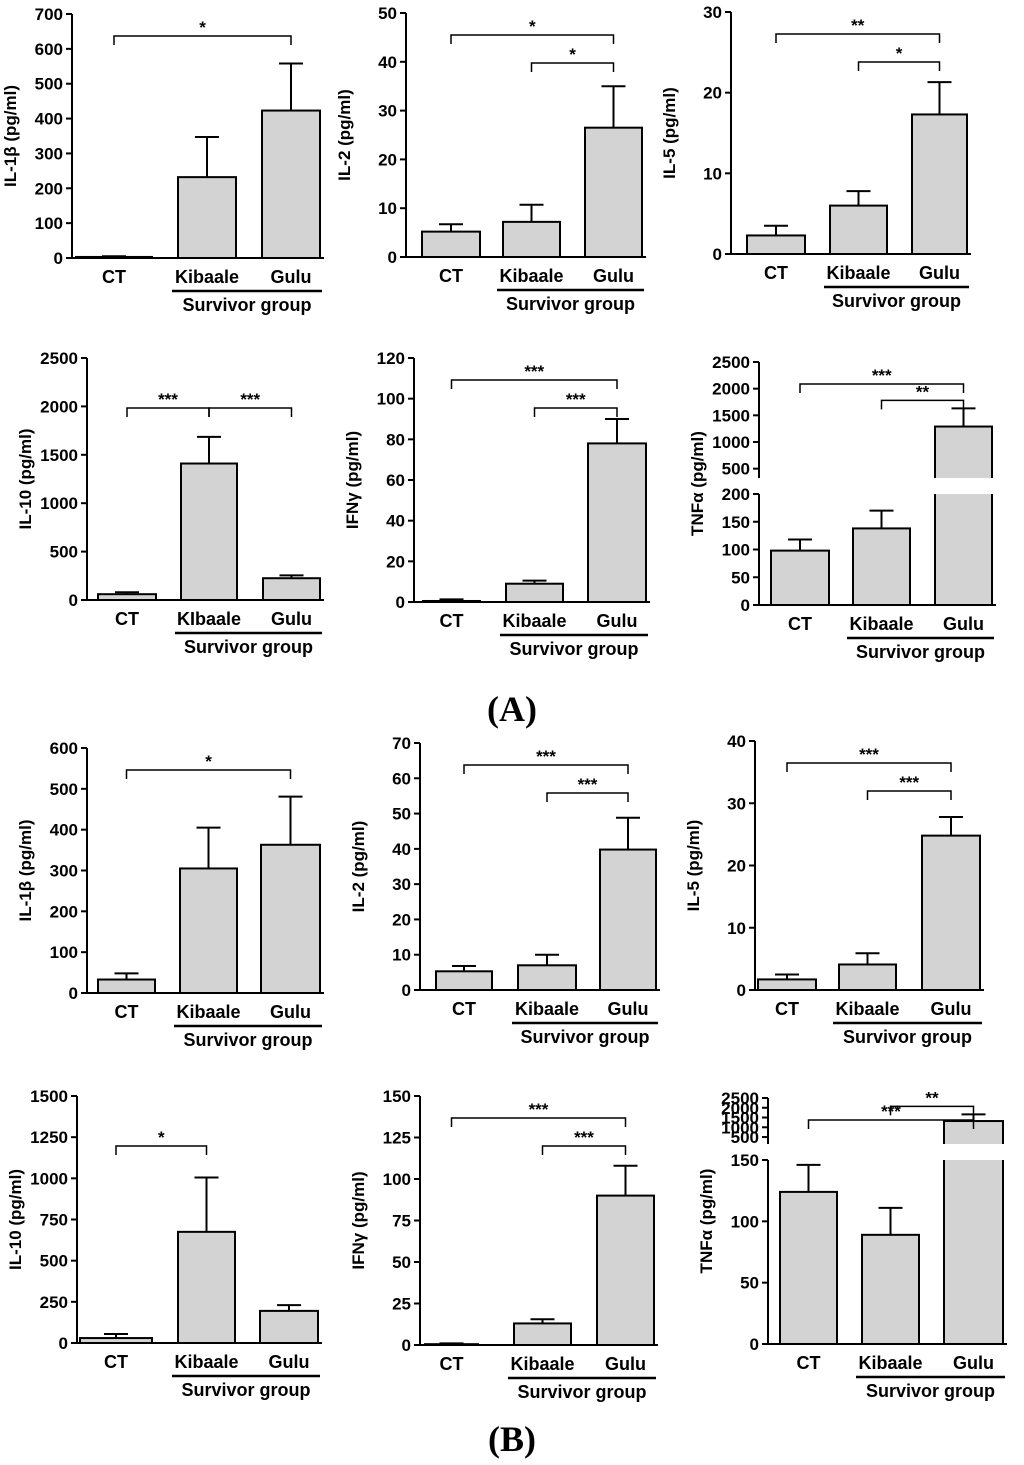  I want to click on y-axis-title: IFNγ (pg/ml), so click(358, 1220).